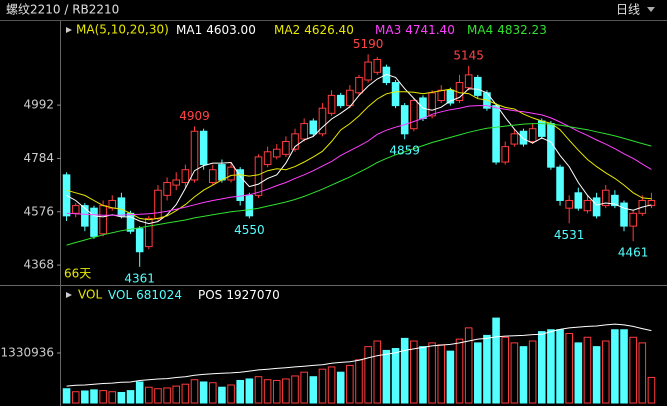 Image resolution: width=667 pixels, height=406 pixels. What do you see at coordinates (90, 295) in the screenshot?
I see `volume-title: VOL` at bounding box center [90, 295].